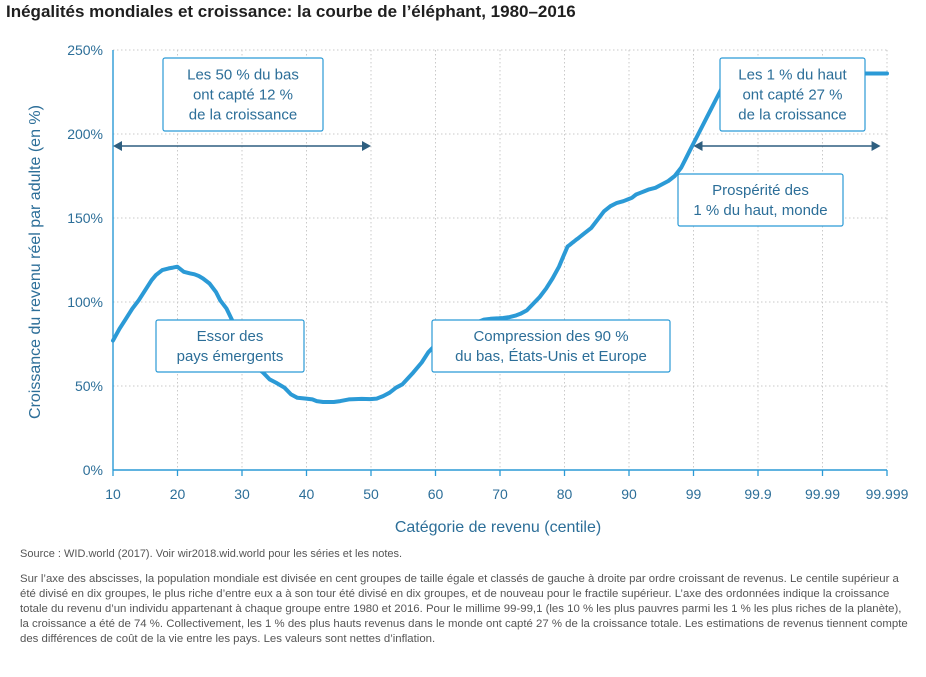 The height and width of the screenshot is (677, 926). Describe the element at coordinates (760, 200) in the screenshot. I see `annotation-prosperity: Prospérité des 1 % du haut, monde` at that location.